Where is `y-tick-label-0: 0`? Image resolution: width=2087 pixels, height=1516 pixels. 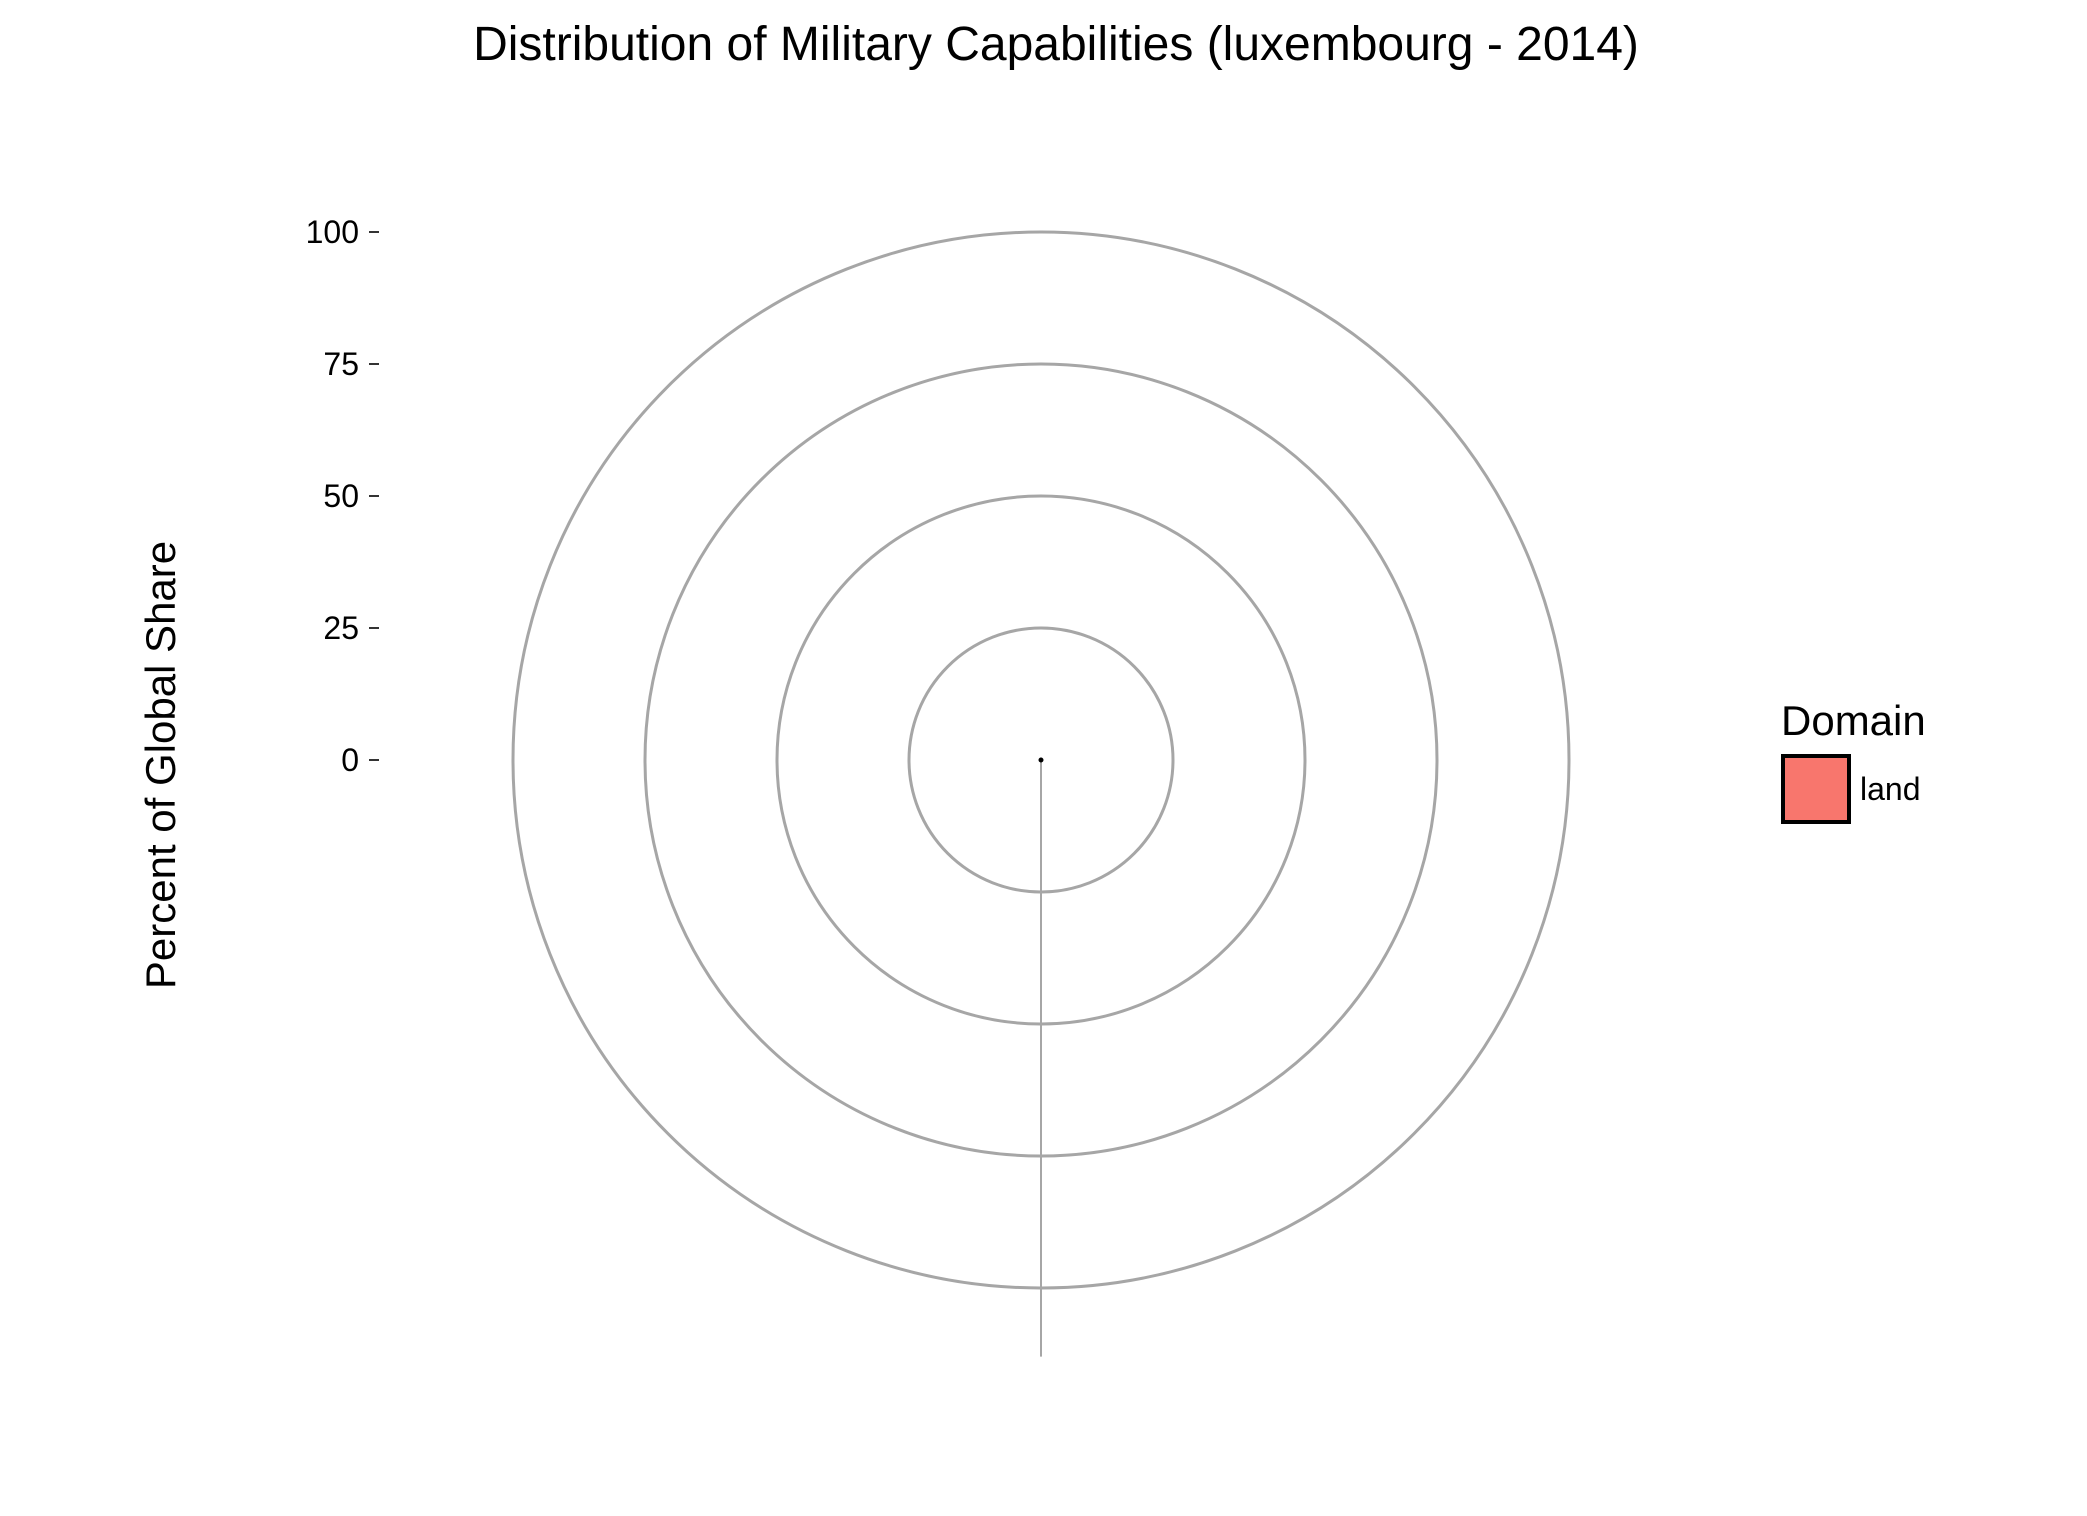
y-tick-label-0: 0 is located at coordinates (350, 760).